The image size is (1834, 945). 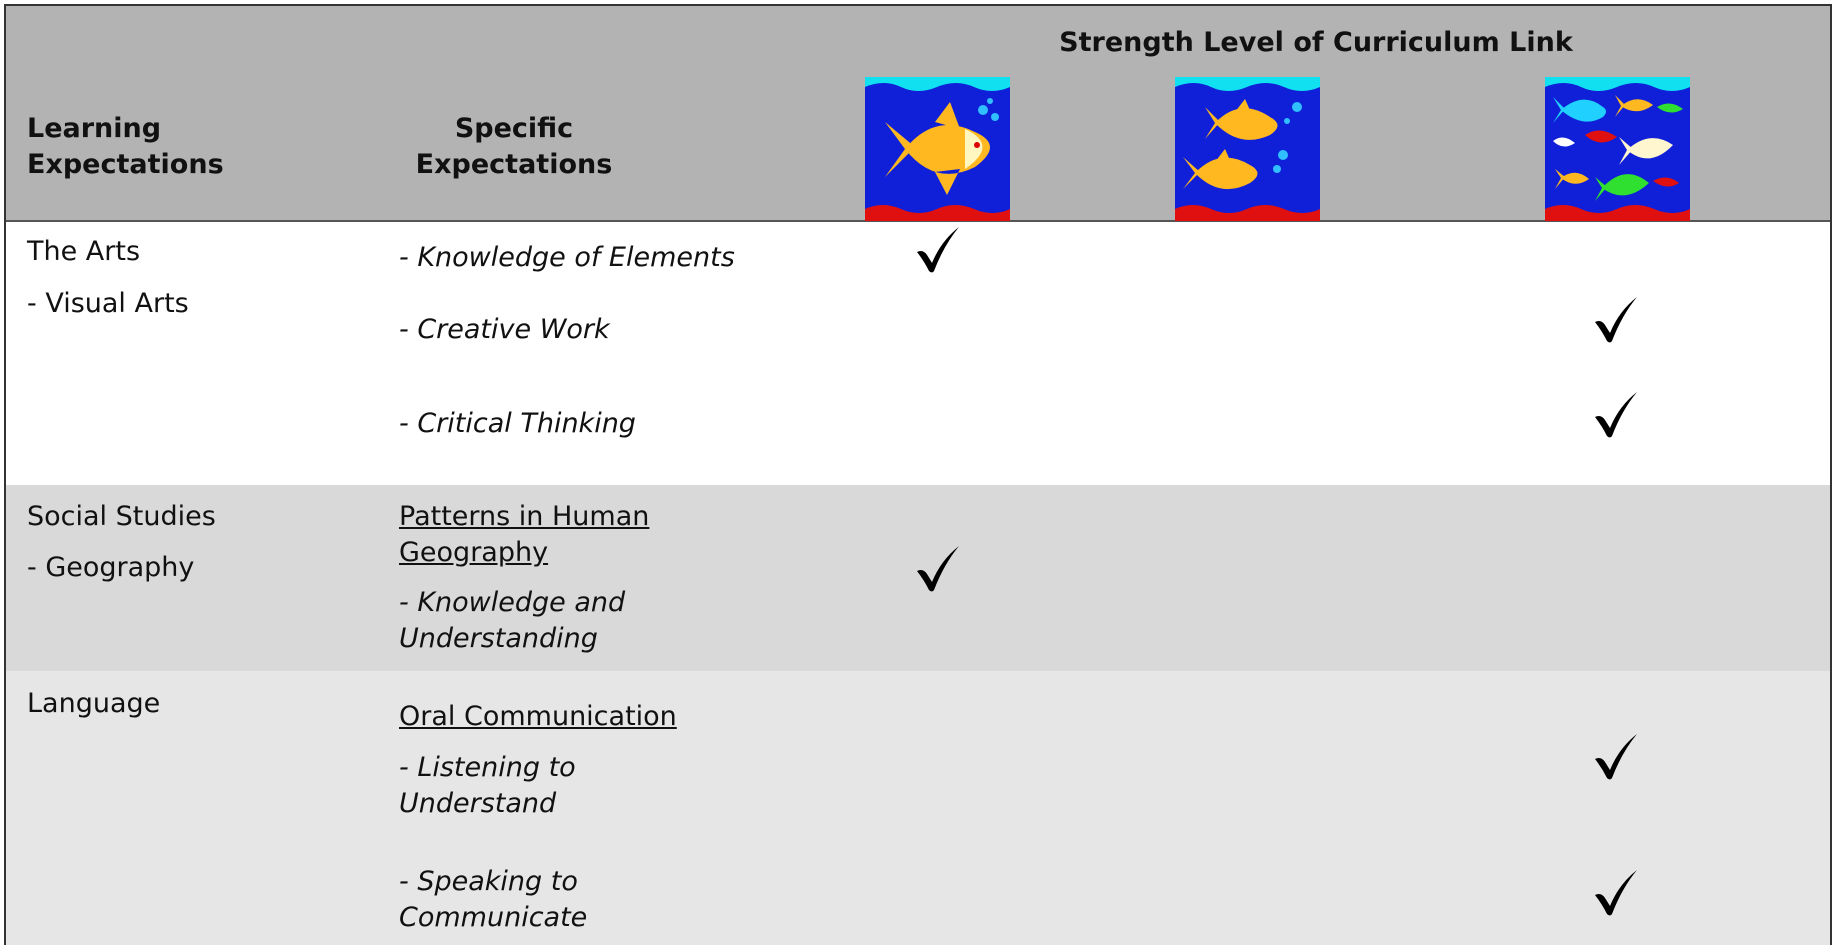 What do you see at coordinates (94, 703) in the screenshot?
I see `subject: Language` at bounding box center [94, 703].